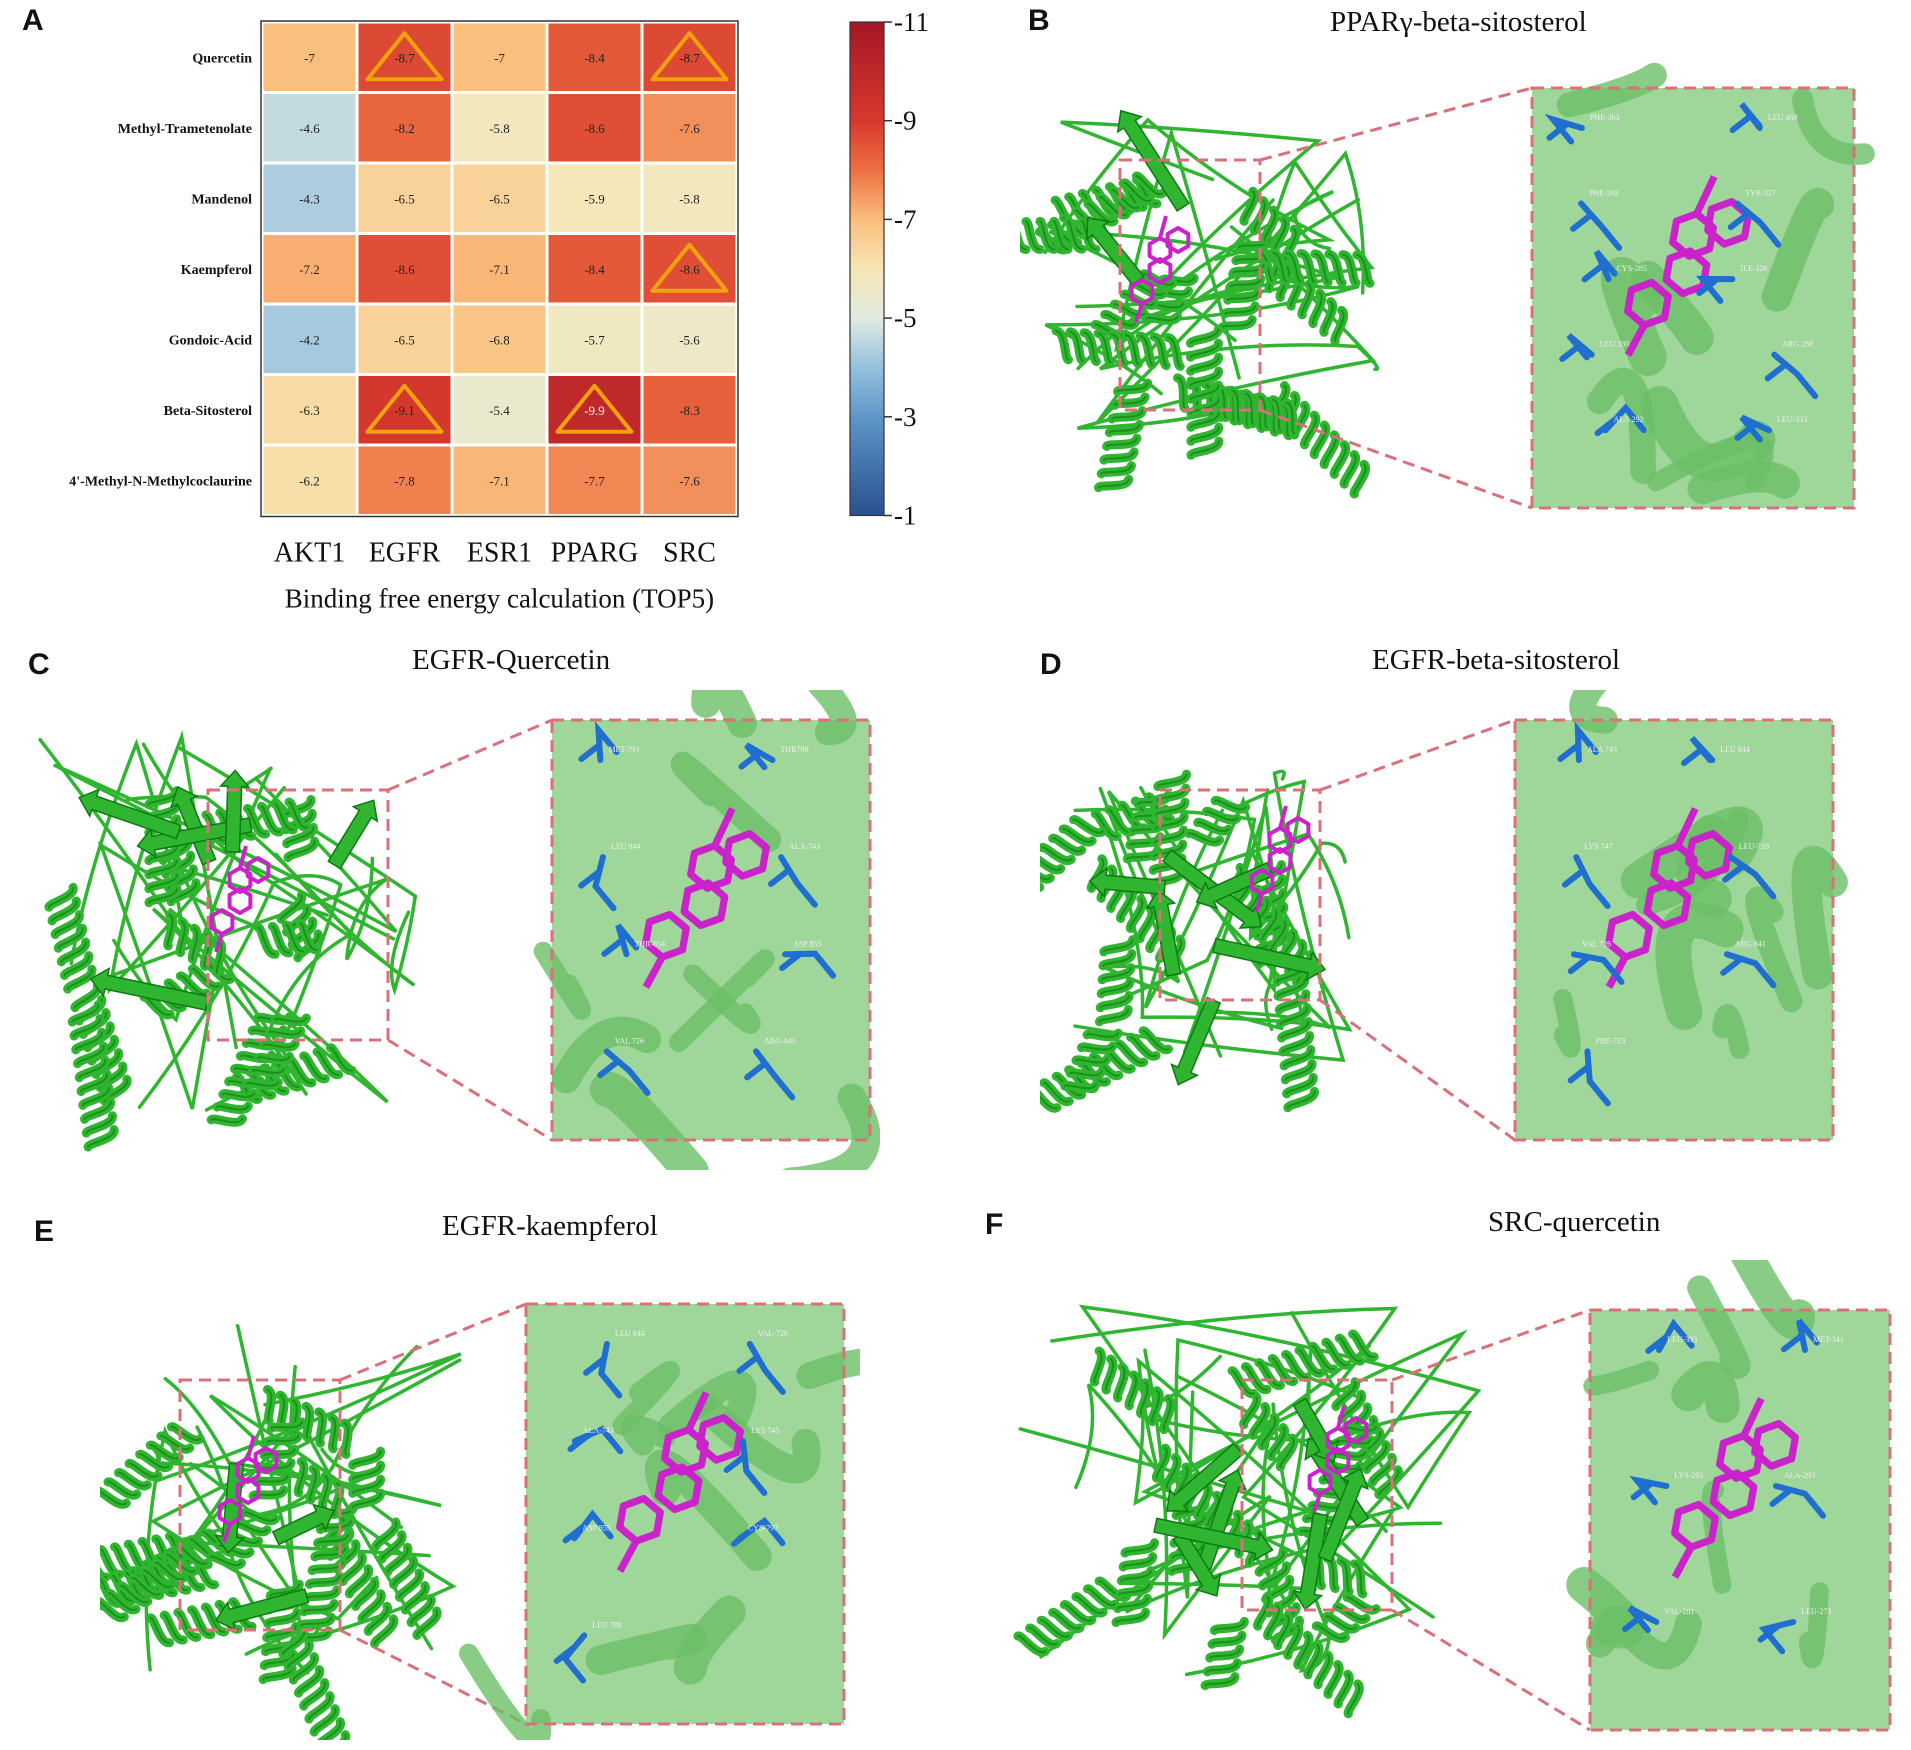  I want to click on residue-stick: VAL-281, so click(1658, 1619).